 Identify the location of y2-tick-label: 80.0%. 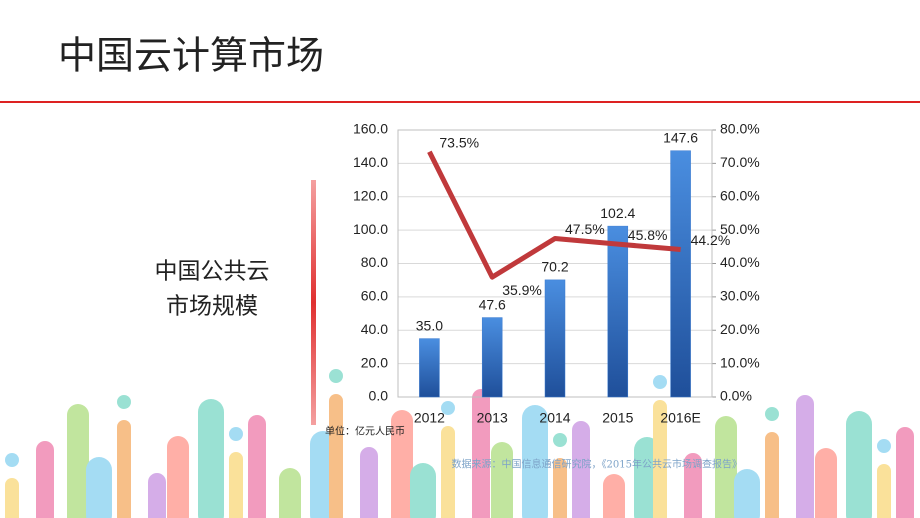
(740, 129).